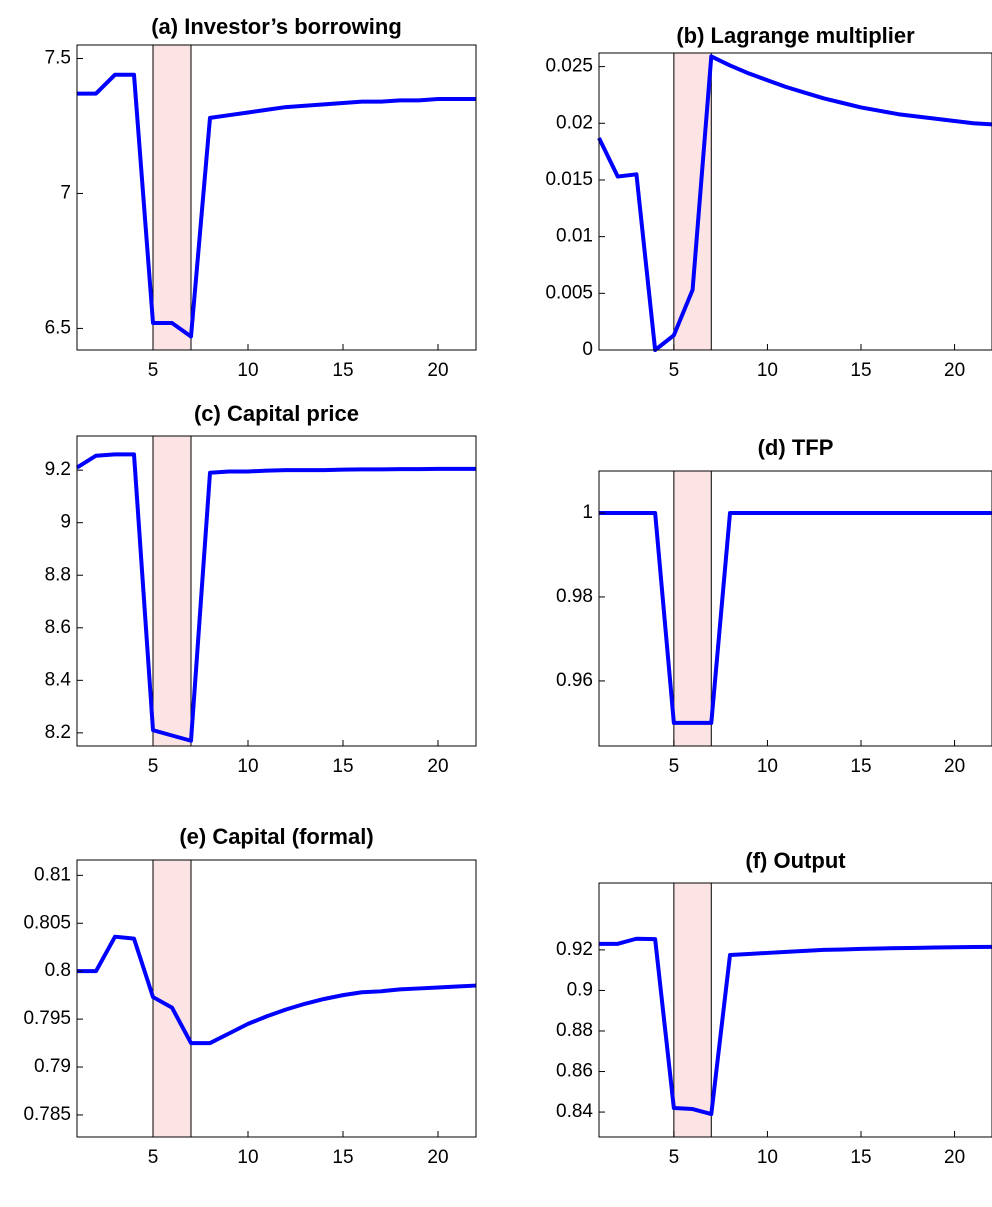 Image resolution: width=992 pixels, height=1207 pixels. What do you see at coordinates (574, 1111) in the screenshot?
I see `y-tick-label: 0.84` at bounding box center [574, 1111].